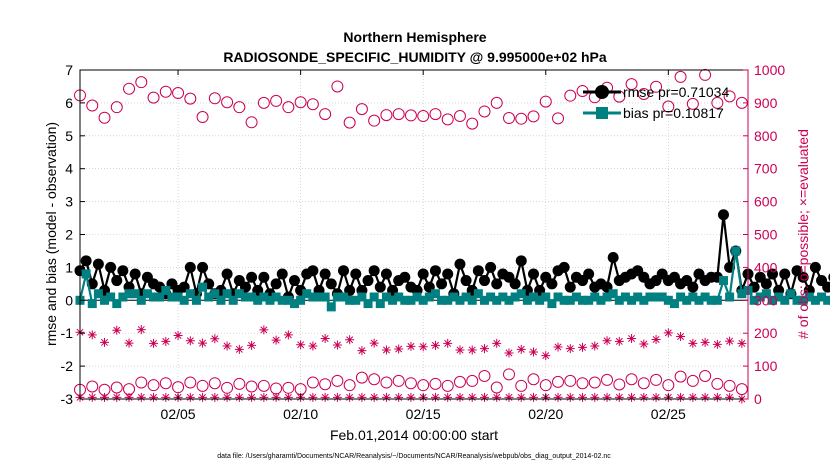 The height and width of the screenshot is (470, 830). I want to click on y-left-tick-label: 7, so click(69, 70).